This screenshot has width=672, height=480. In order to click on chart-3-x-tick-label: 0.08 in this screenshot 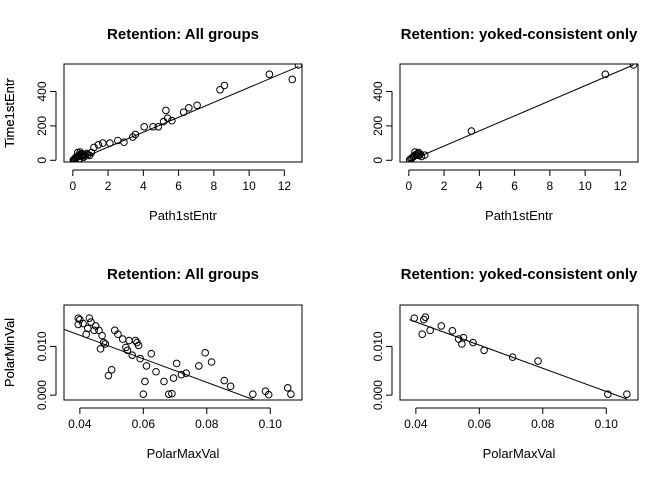, I will do `click(207, 424)`.